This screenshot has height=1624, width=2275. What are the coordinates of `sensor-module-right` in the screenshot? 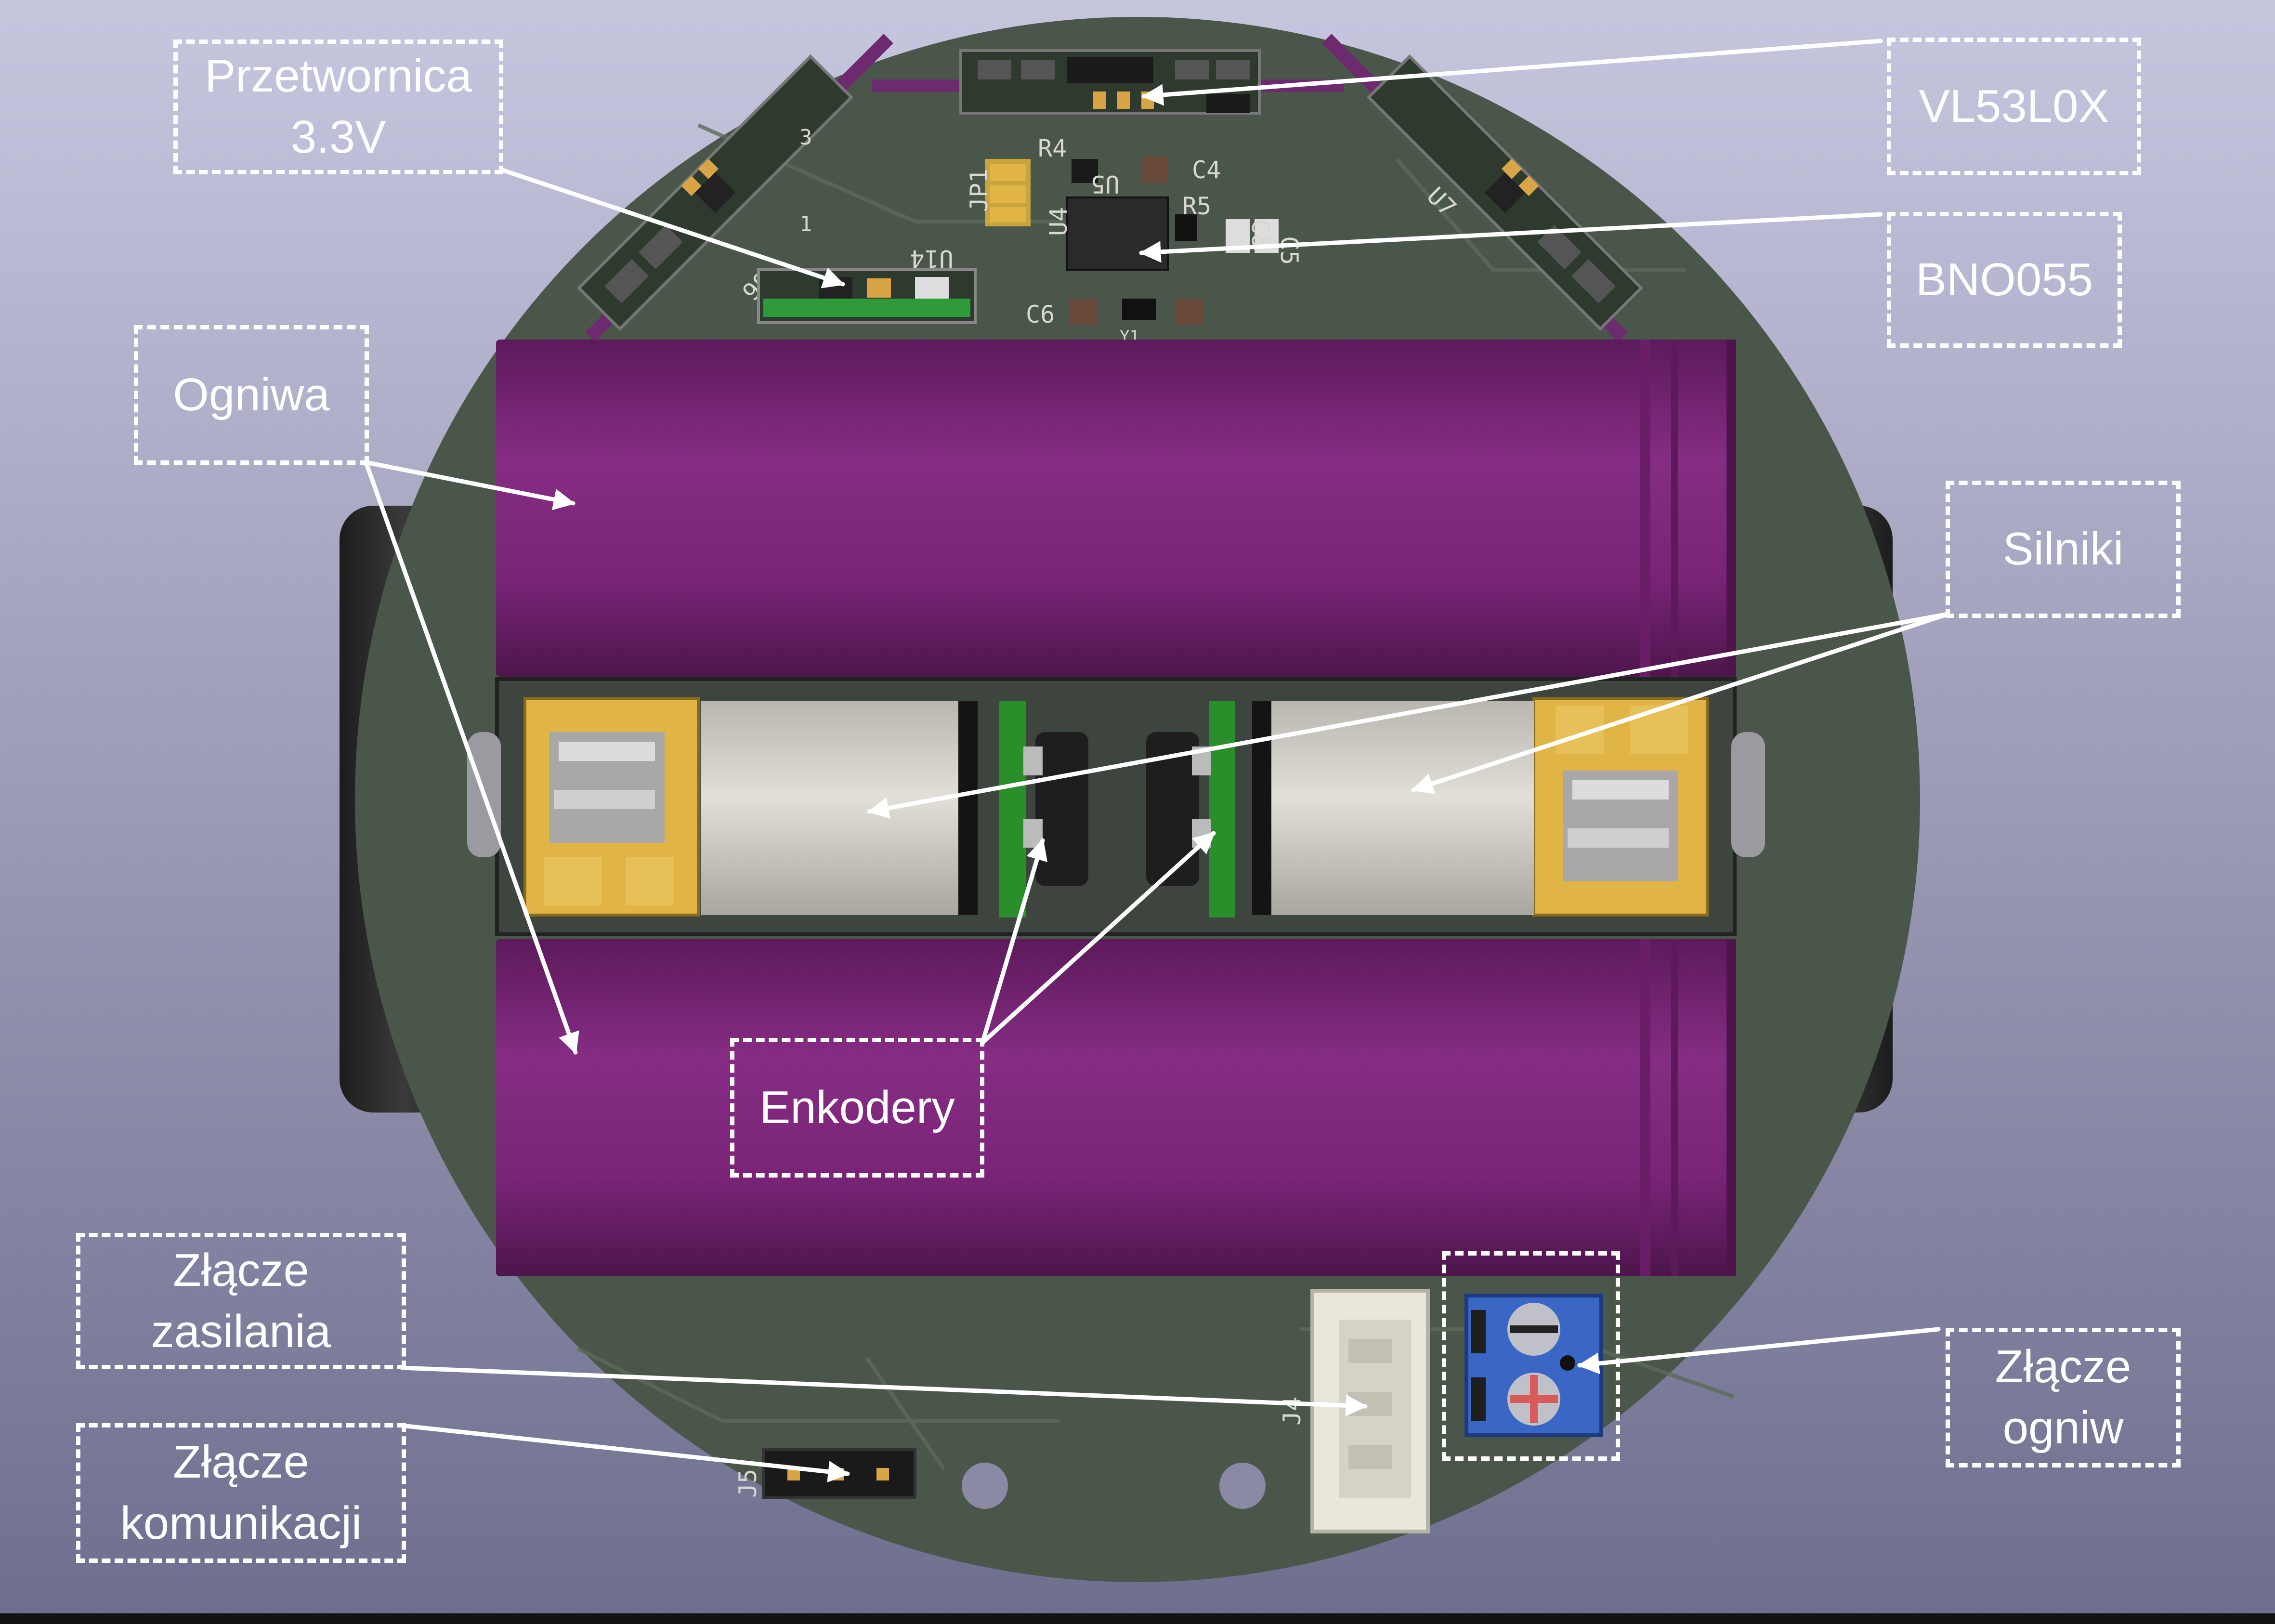 It's located at (1505, 192).